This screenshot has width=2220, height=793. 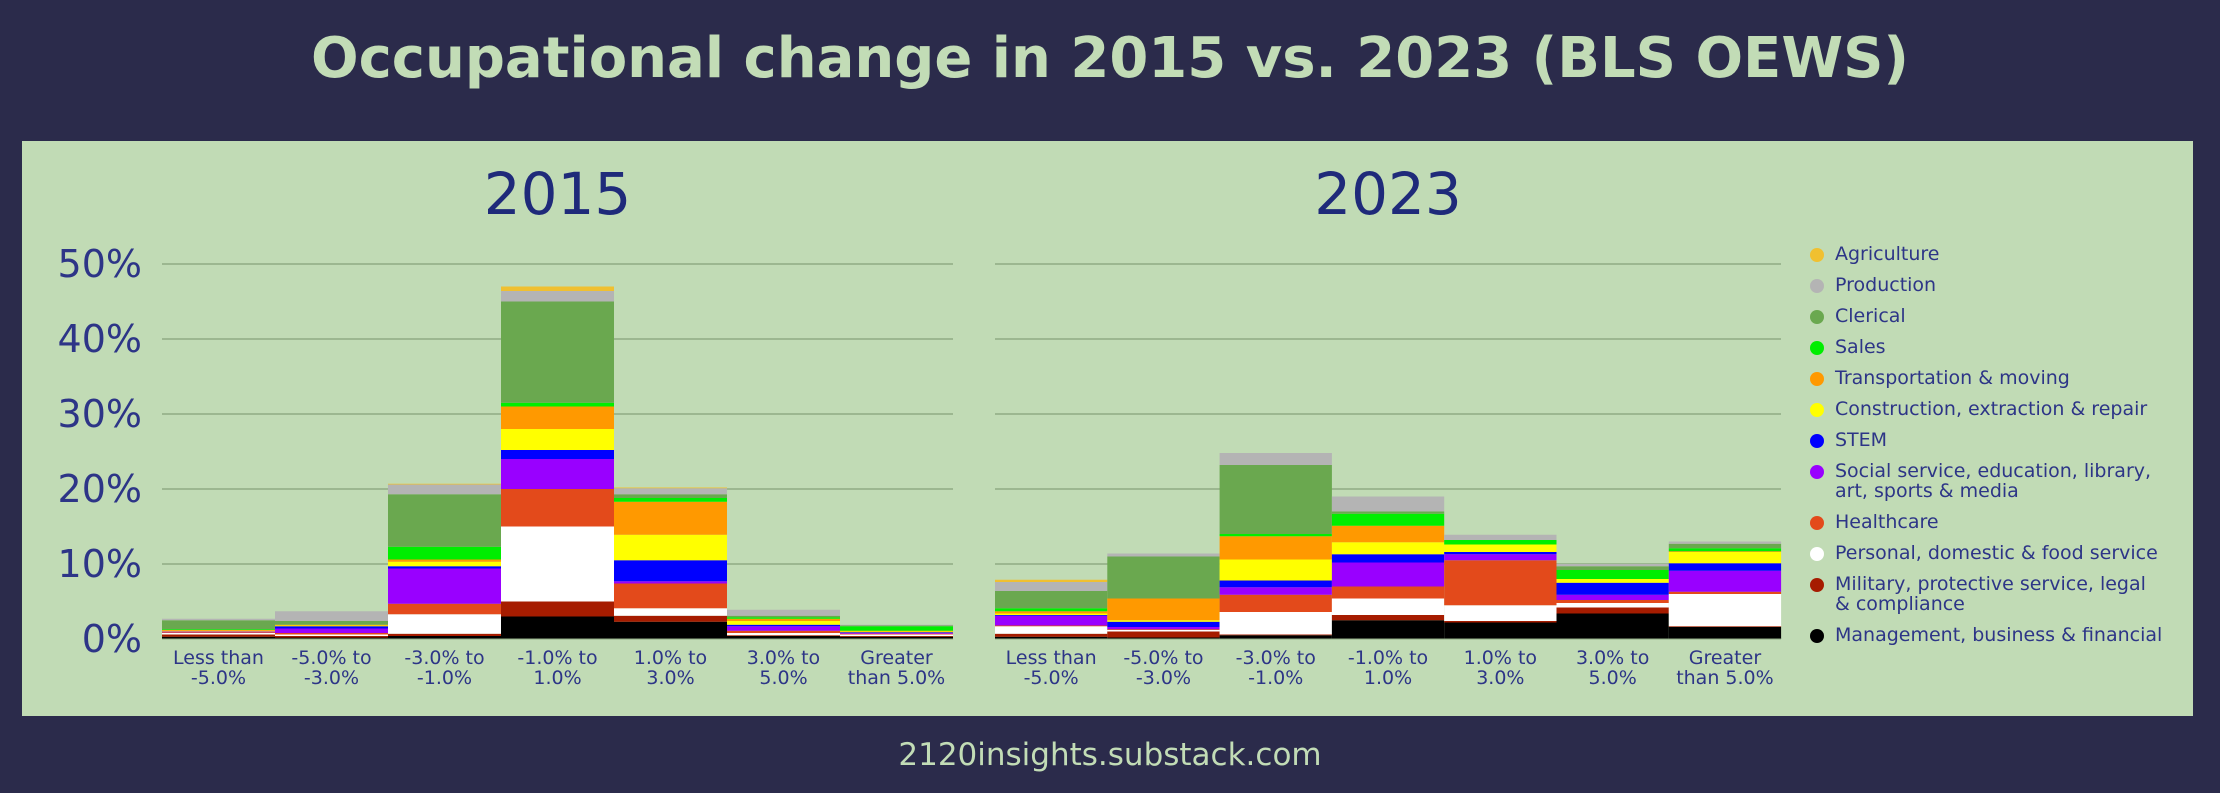 What do you see at coordinates (218, 658) in the screenshot?
I see `x-tick-label: Less than` at bounding box center [218, 658].